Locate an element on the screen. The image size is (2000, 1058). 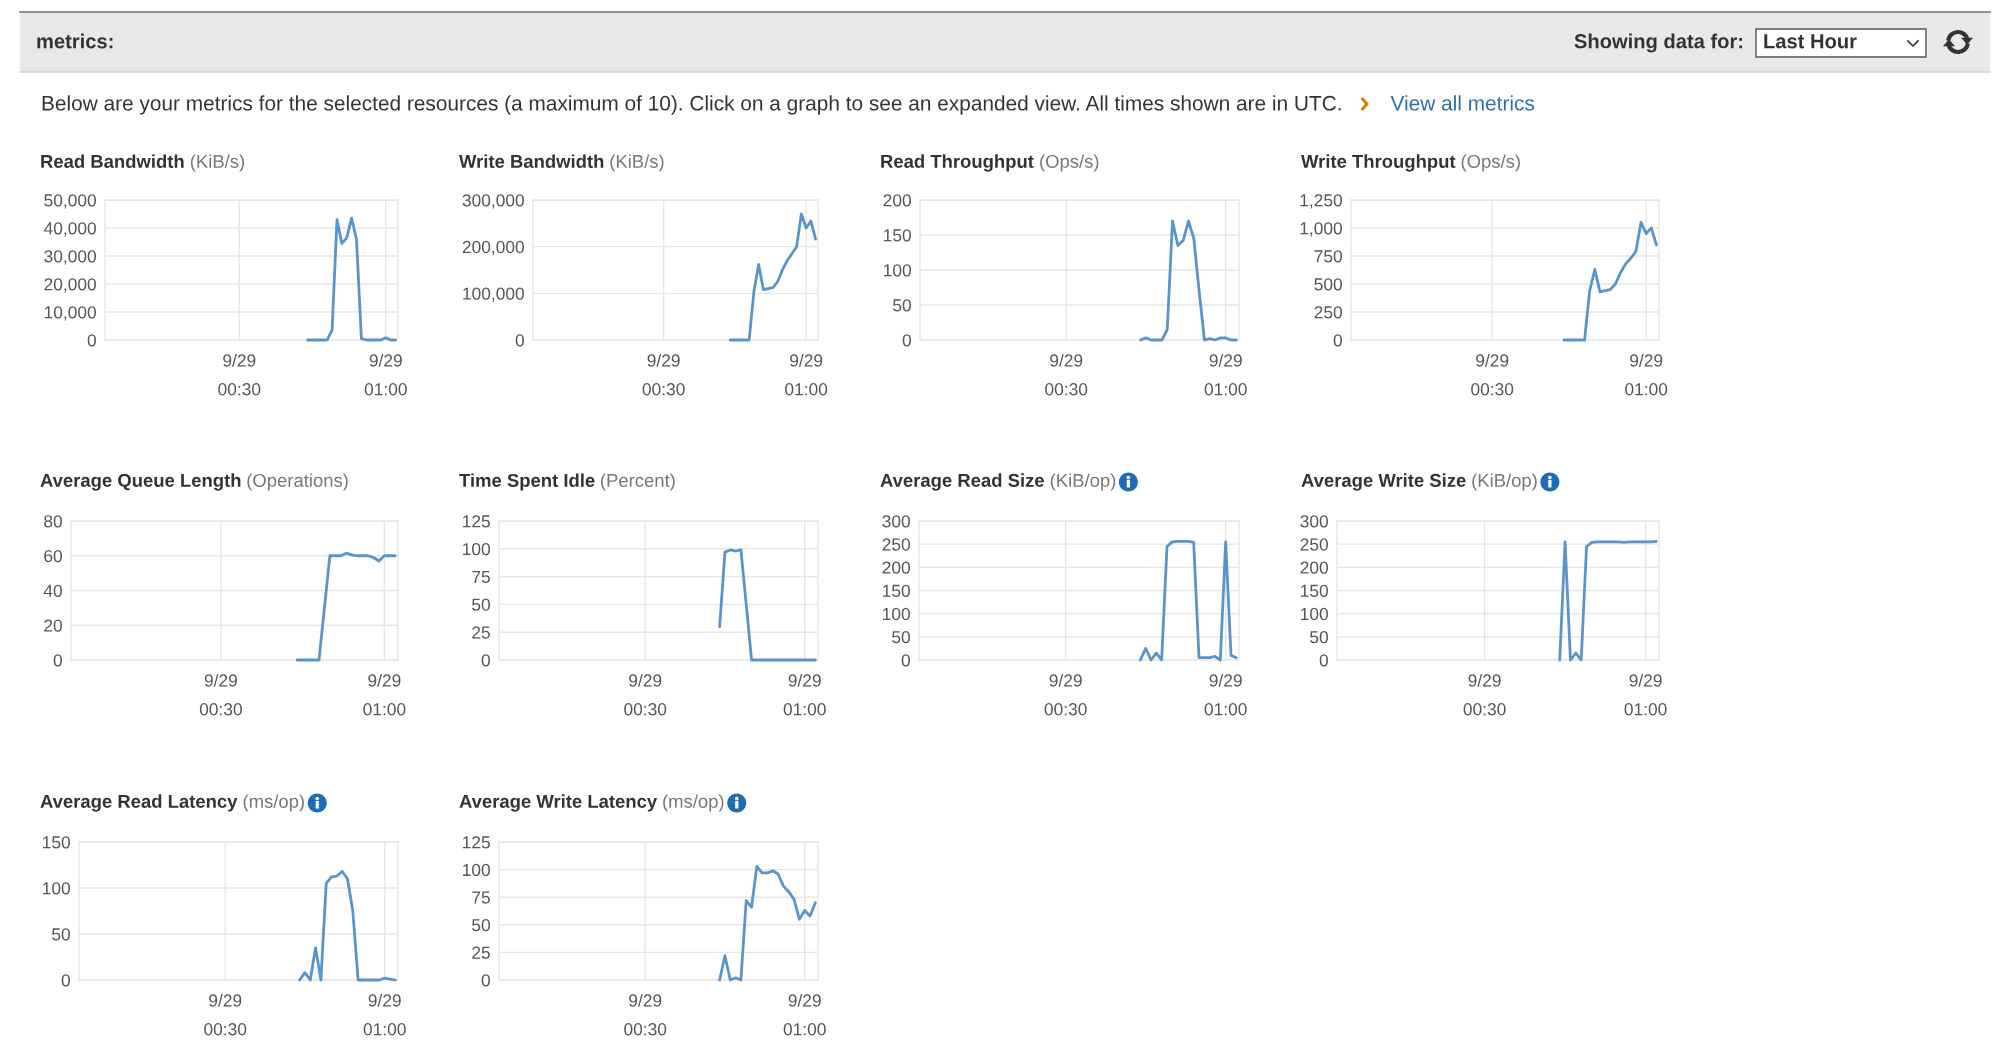
chart-title: Average Queue Length is located at coordinates (140, 482).